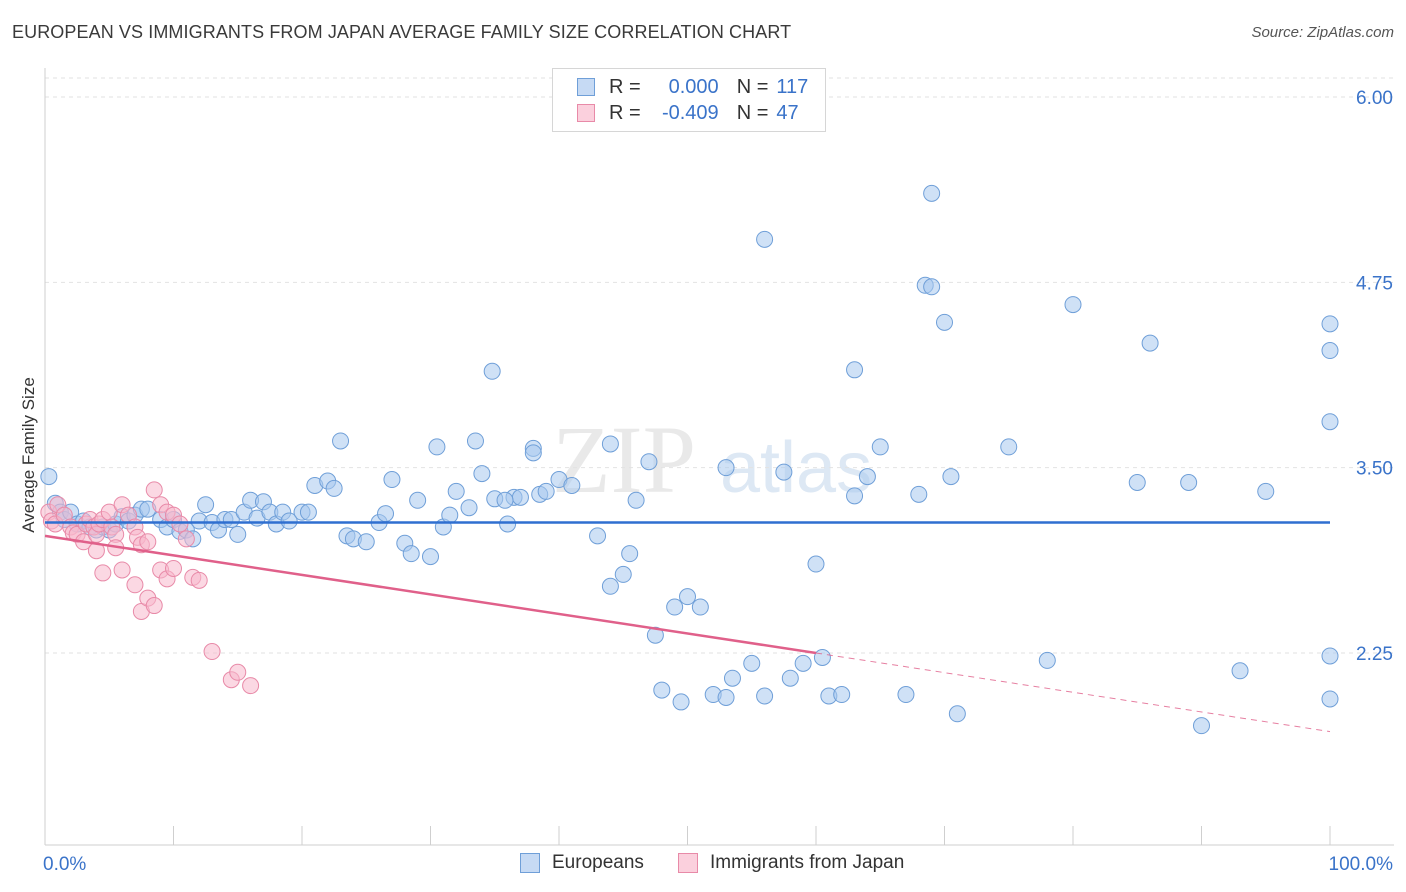 The image size is (1406, 892). I want to click on legend-n-value: 47, so click(787, 112).